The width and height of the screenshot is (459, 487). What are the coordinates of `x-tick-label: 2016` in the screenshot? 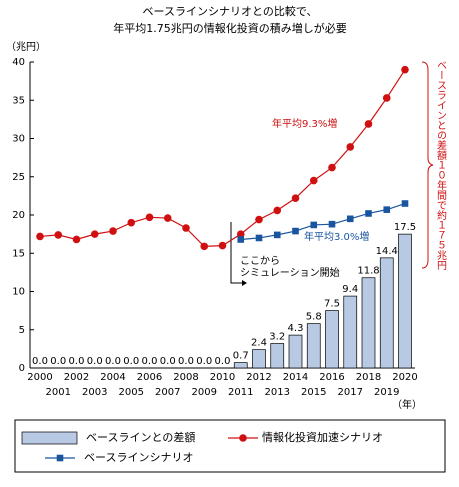 It's located at (331, 377).